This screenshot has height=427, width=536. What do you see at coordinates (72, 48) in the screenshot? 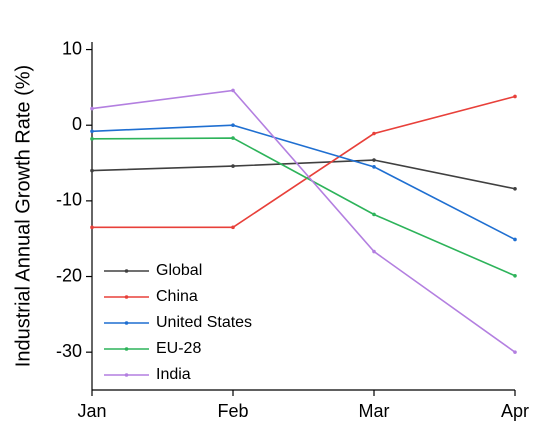
I see `y-tick-label: 10` at bounding box center [72, 48].